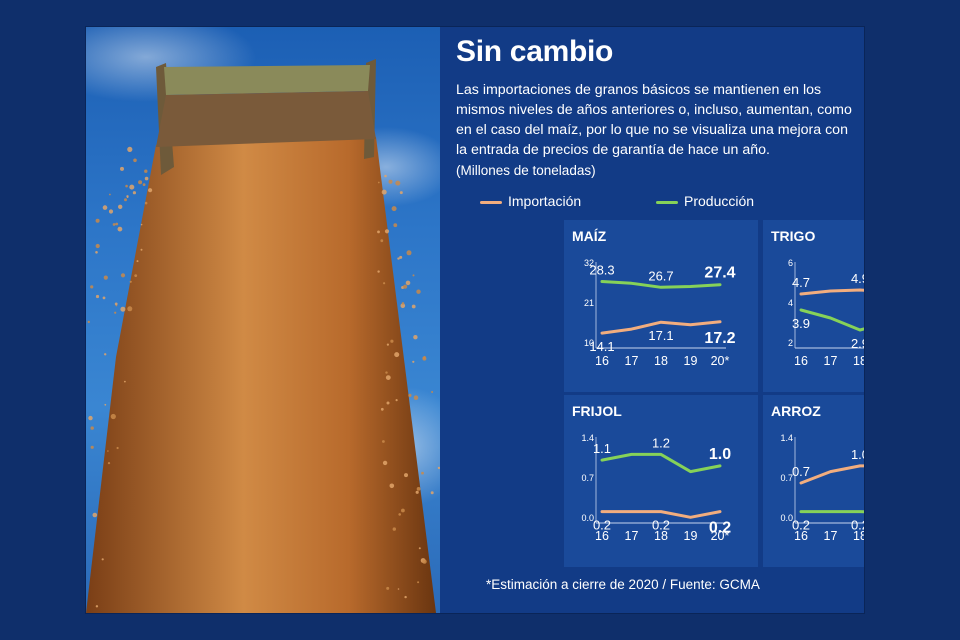 Image resolution: width=960 pixels, height=640 pixels. I want to click on y-tick-label: 1.4, so click(786, 438).